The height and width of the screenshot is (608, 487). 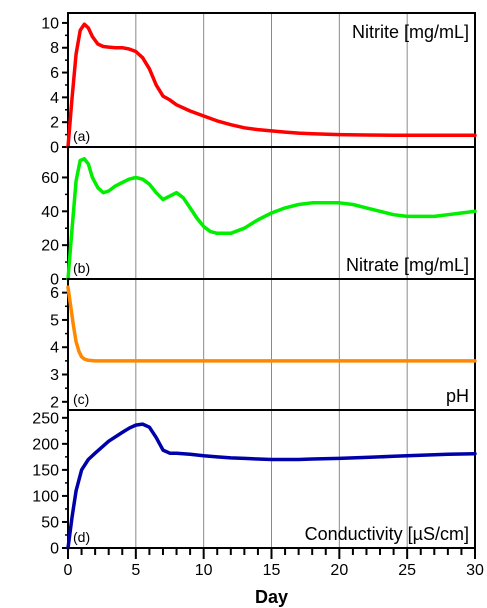 What do you see at coordinates (50, 23) in the screenshot?
I see `y-tick-label: 10` at bounding box center [50, 23].